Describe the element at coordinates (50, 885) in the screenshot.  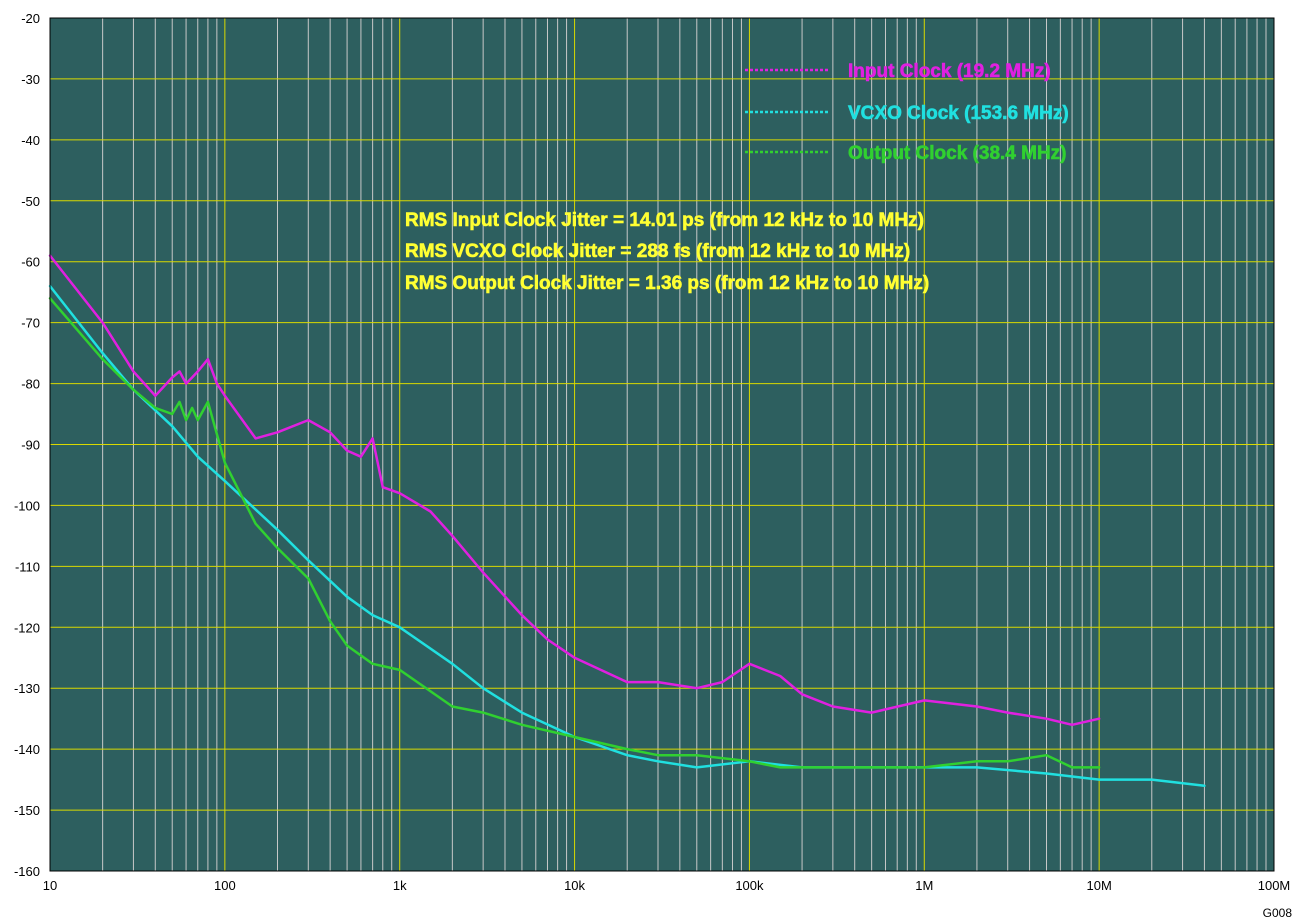
I see `x-tick-label: 10` at that location.